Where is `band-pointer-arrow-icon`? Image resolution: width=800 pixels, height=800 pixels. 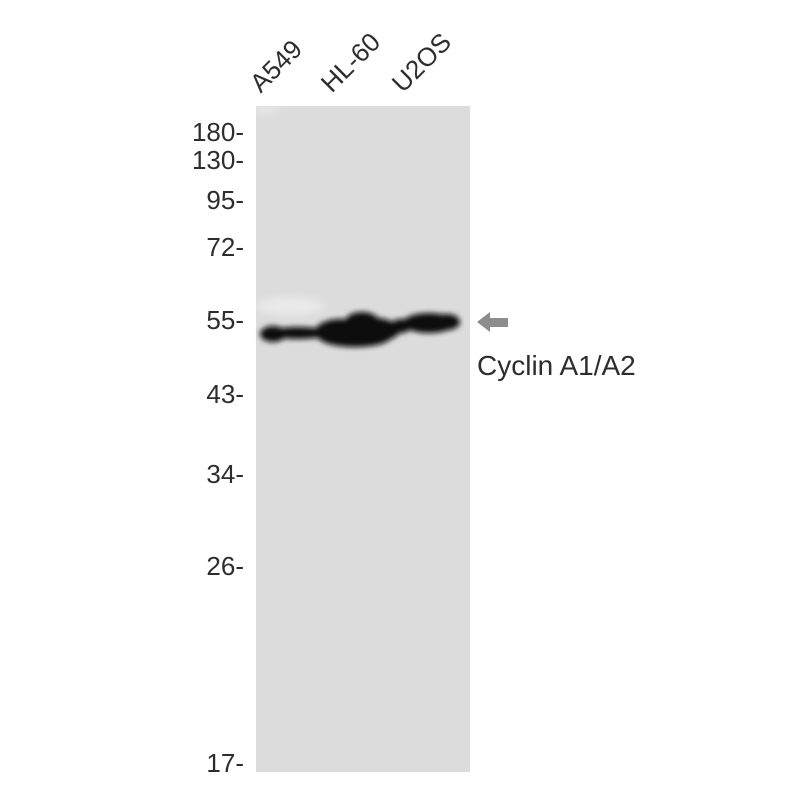
band-pointer-arrow-icon is located at coordinates (492, 322).